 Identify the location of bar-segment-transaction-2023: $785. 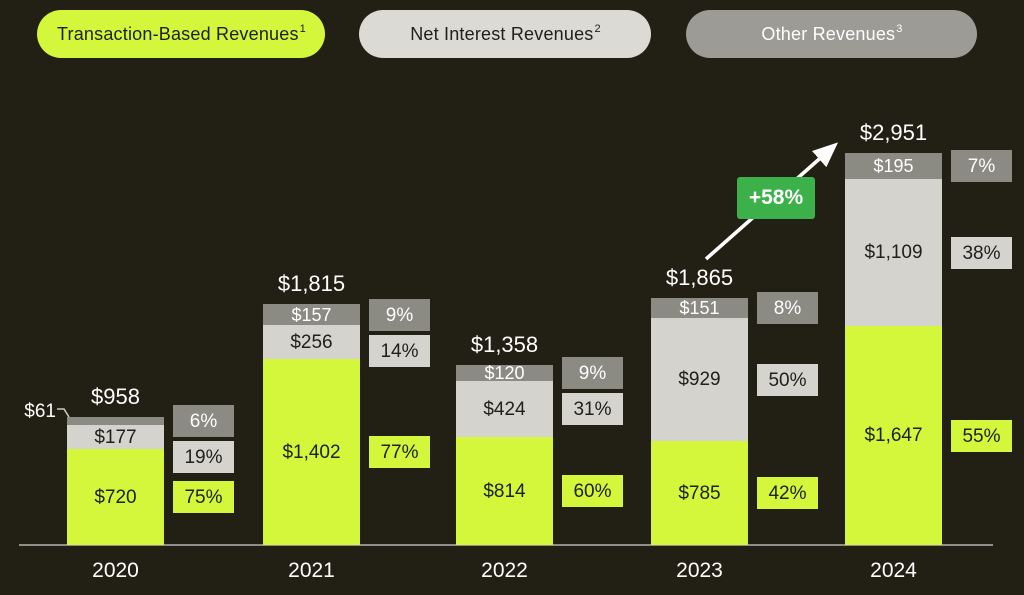
(699, 493).